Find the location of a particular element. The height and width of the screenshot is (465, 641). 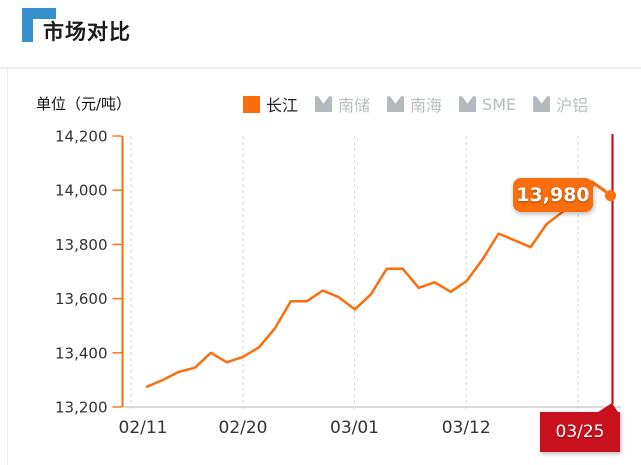

tooltip-tail is located at coordinates (598, 186).